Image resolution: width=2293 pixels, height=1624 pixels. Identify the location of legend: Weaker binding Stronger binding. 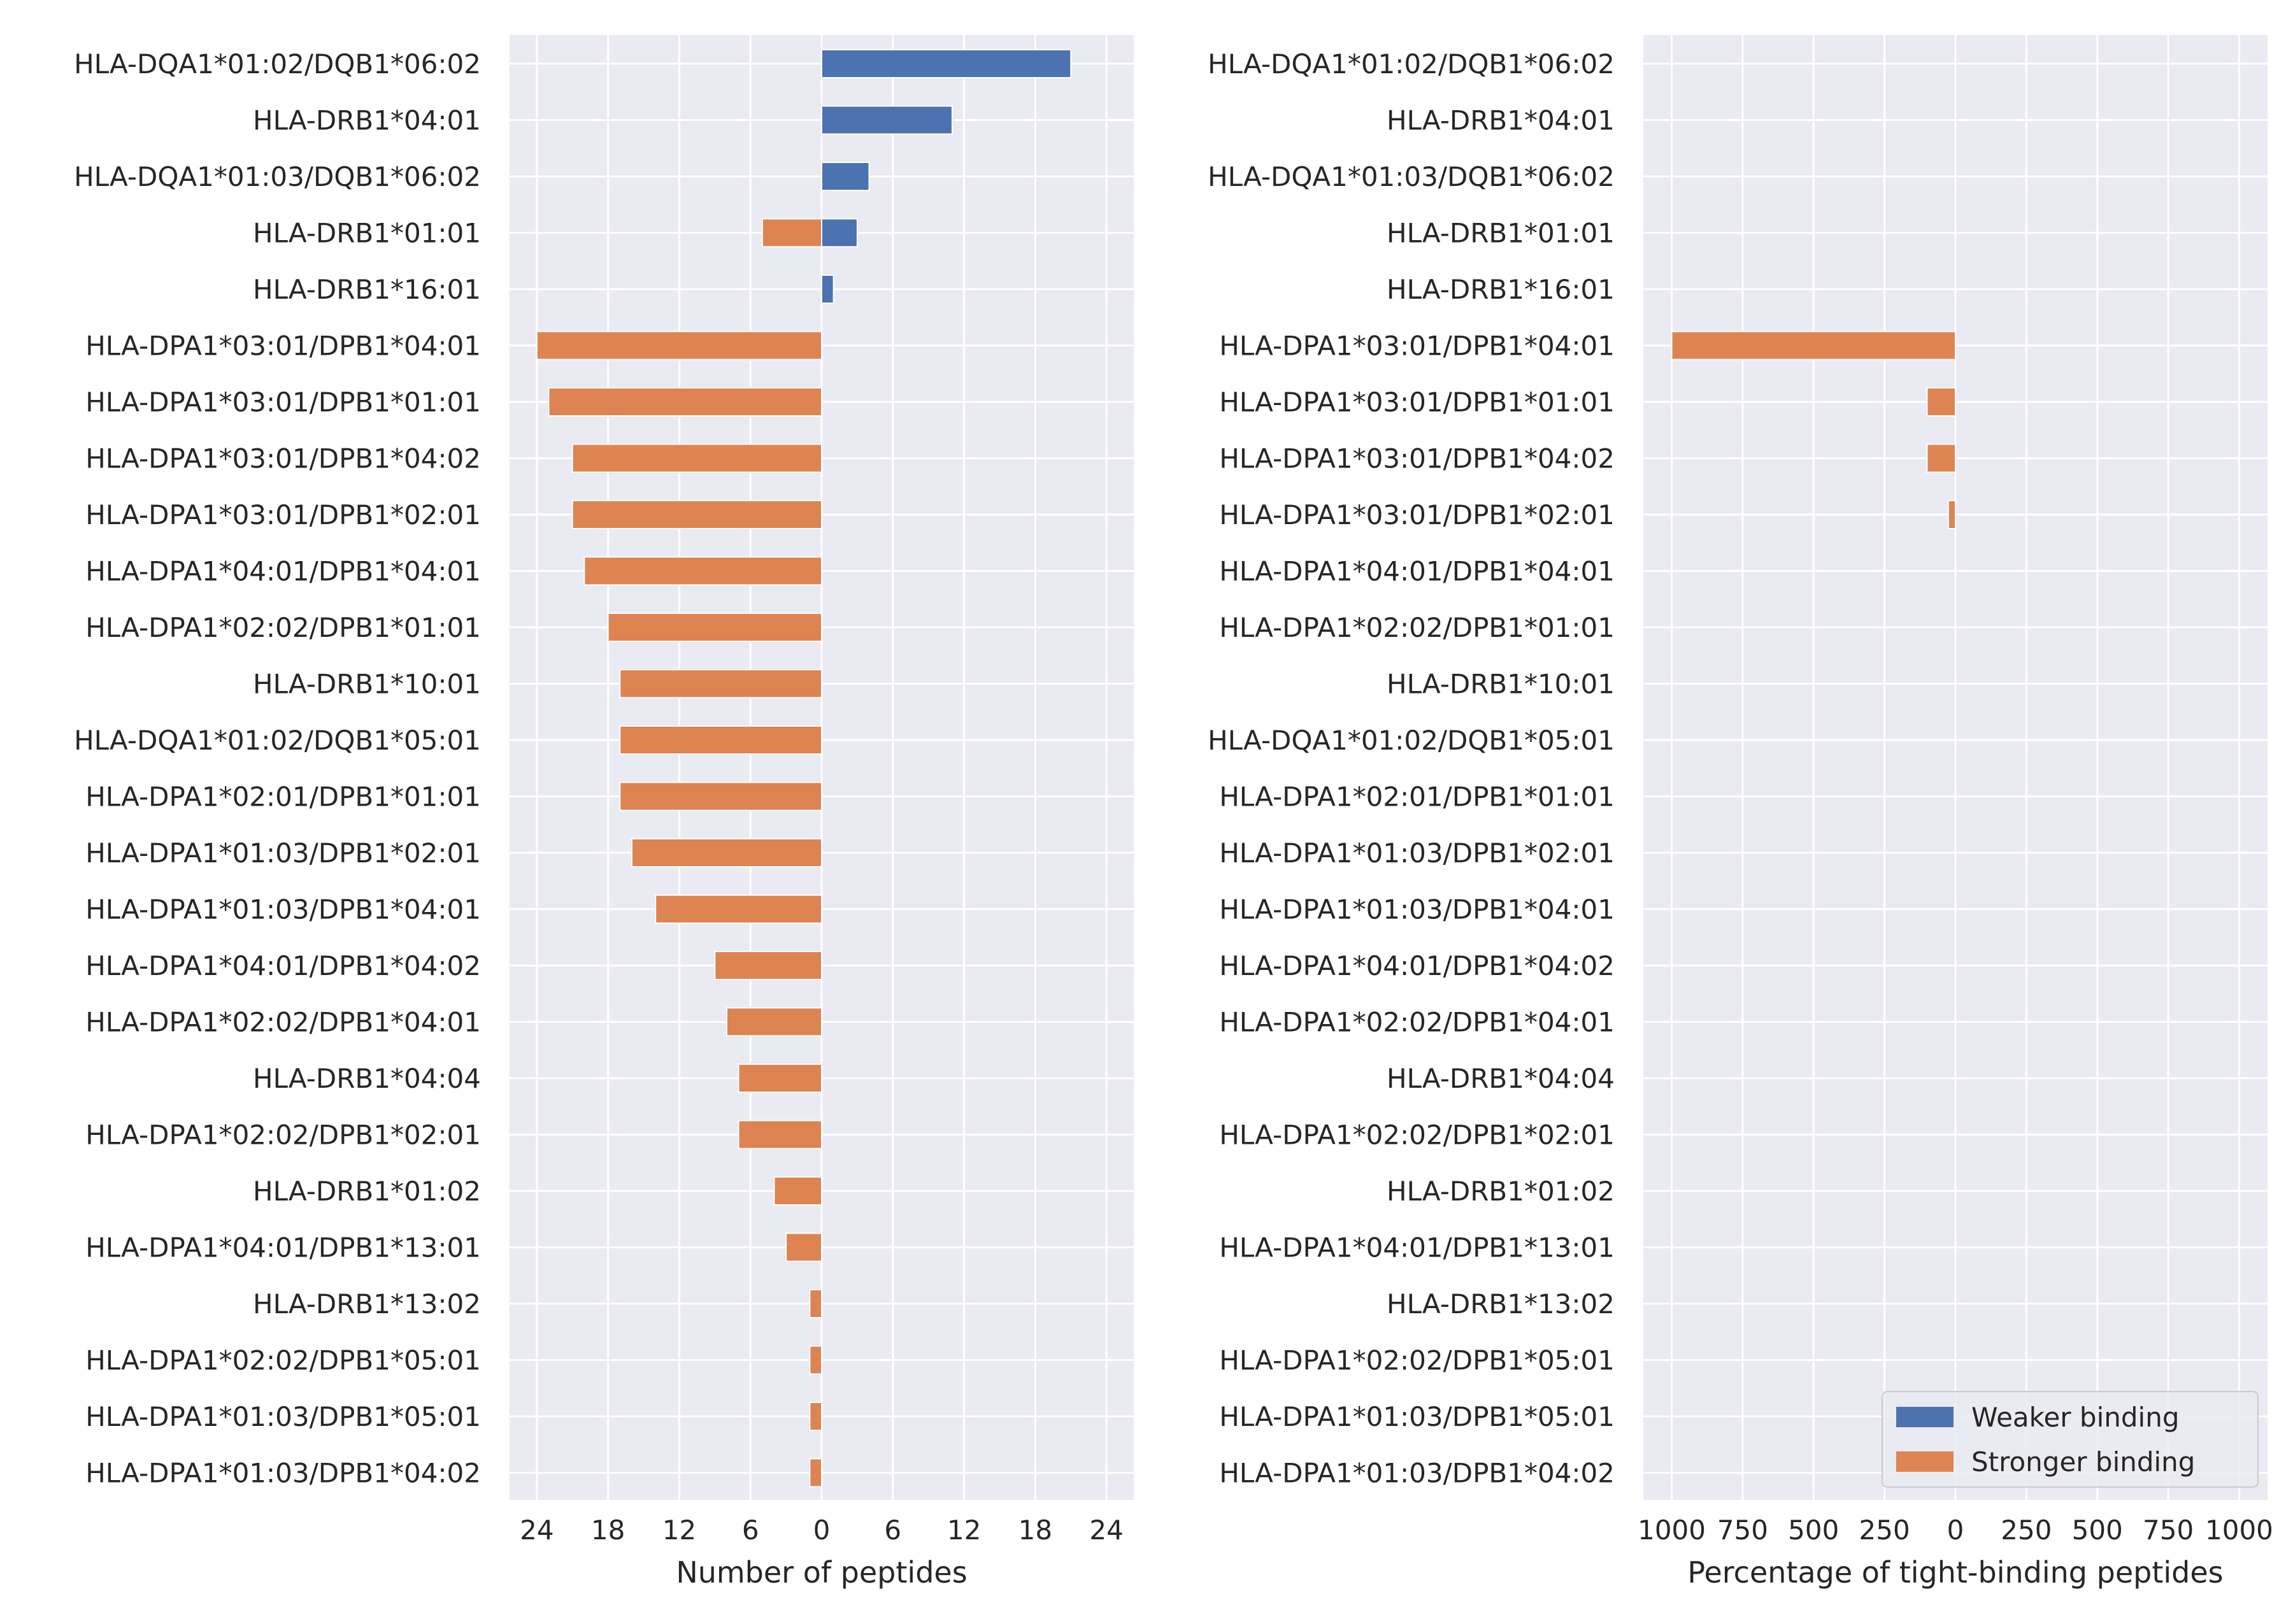
(2070, 1439).